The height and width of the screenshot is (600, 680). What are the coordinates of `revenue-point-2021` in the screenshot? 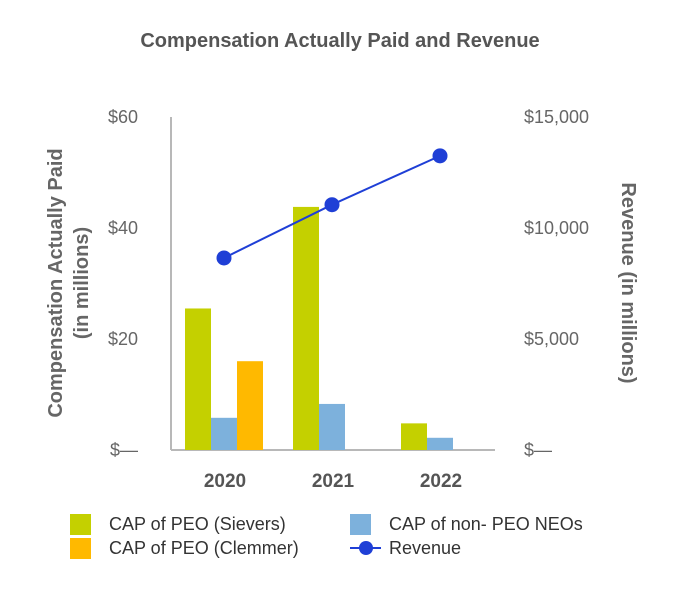 It's located at (332, 205).